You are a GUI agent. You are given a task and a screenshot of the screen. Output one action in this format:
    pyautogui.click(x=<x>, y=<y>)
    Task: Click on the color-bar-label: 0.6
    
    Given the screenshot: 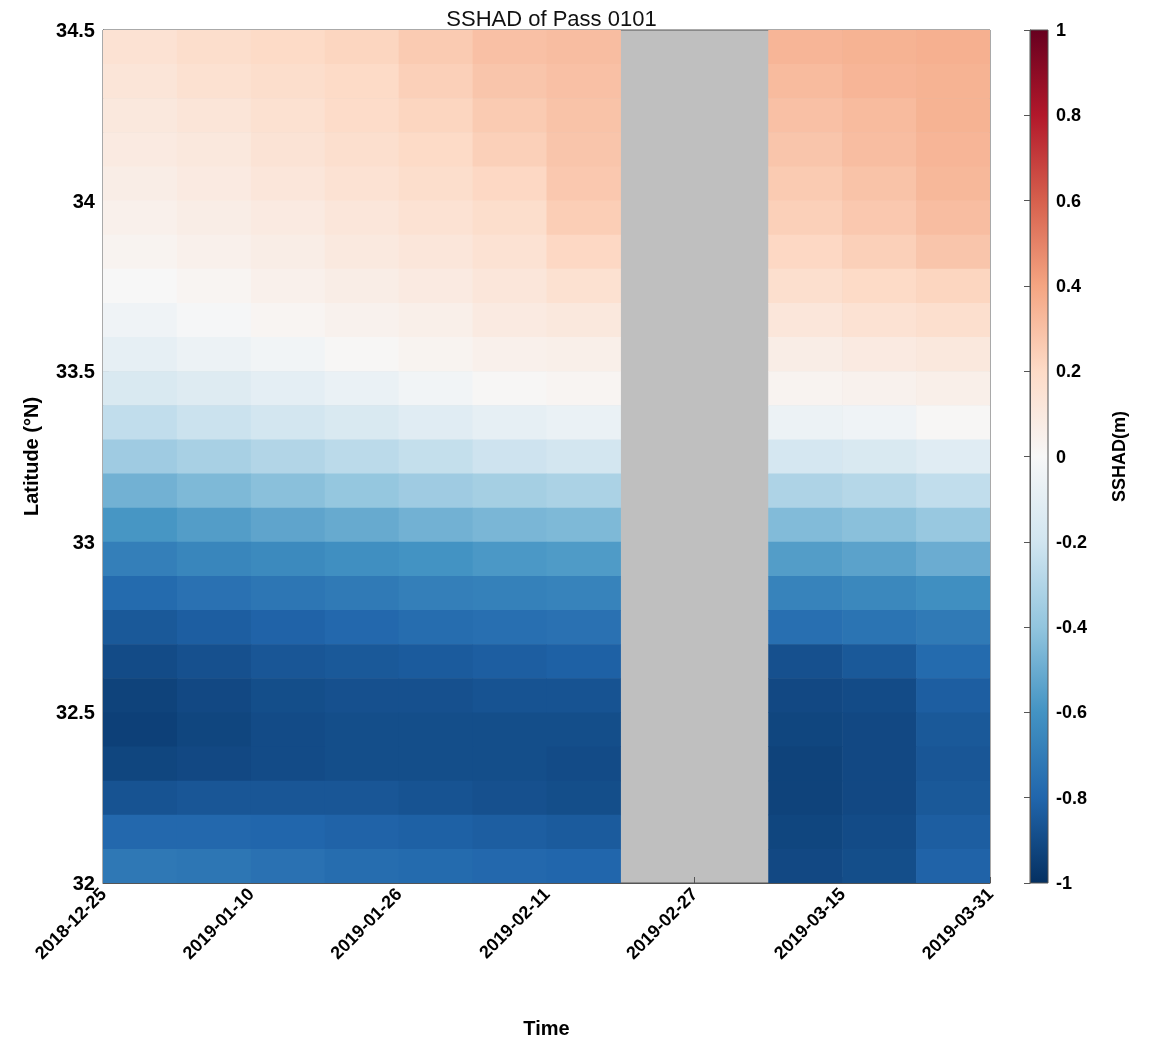 What is the action you would take?
    pyautogui.click(x=1069, y=200)
    